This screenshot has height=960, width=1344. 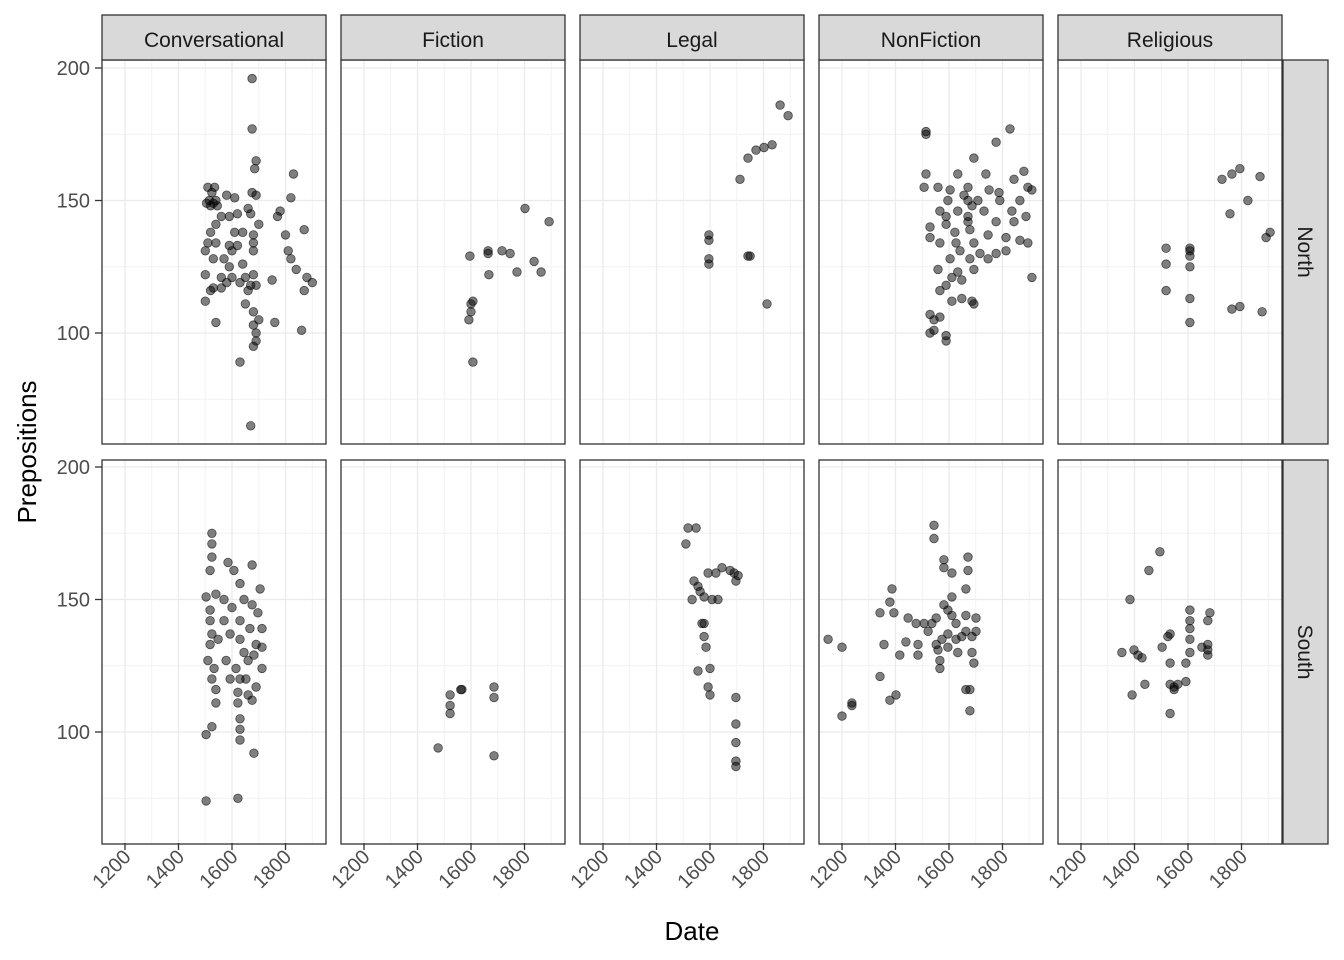 What do you see at coordinates (272, 869) in the screenshot?
I see `x-tick-label: 1800` at bounding box center [272, 869].